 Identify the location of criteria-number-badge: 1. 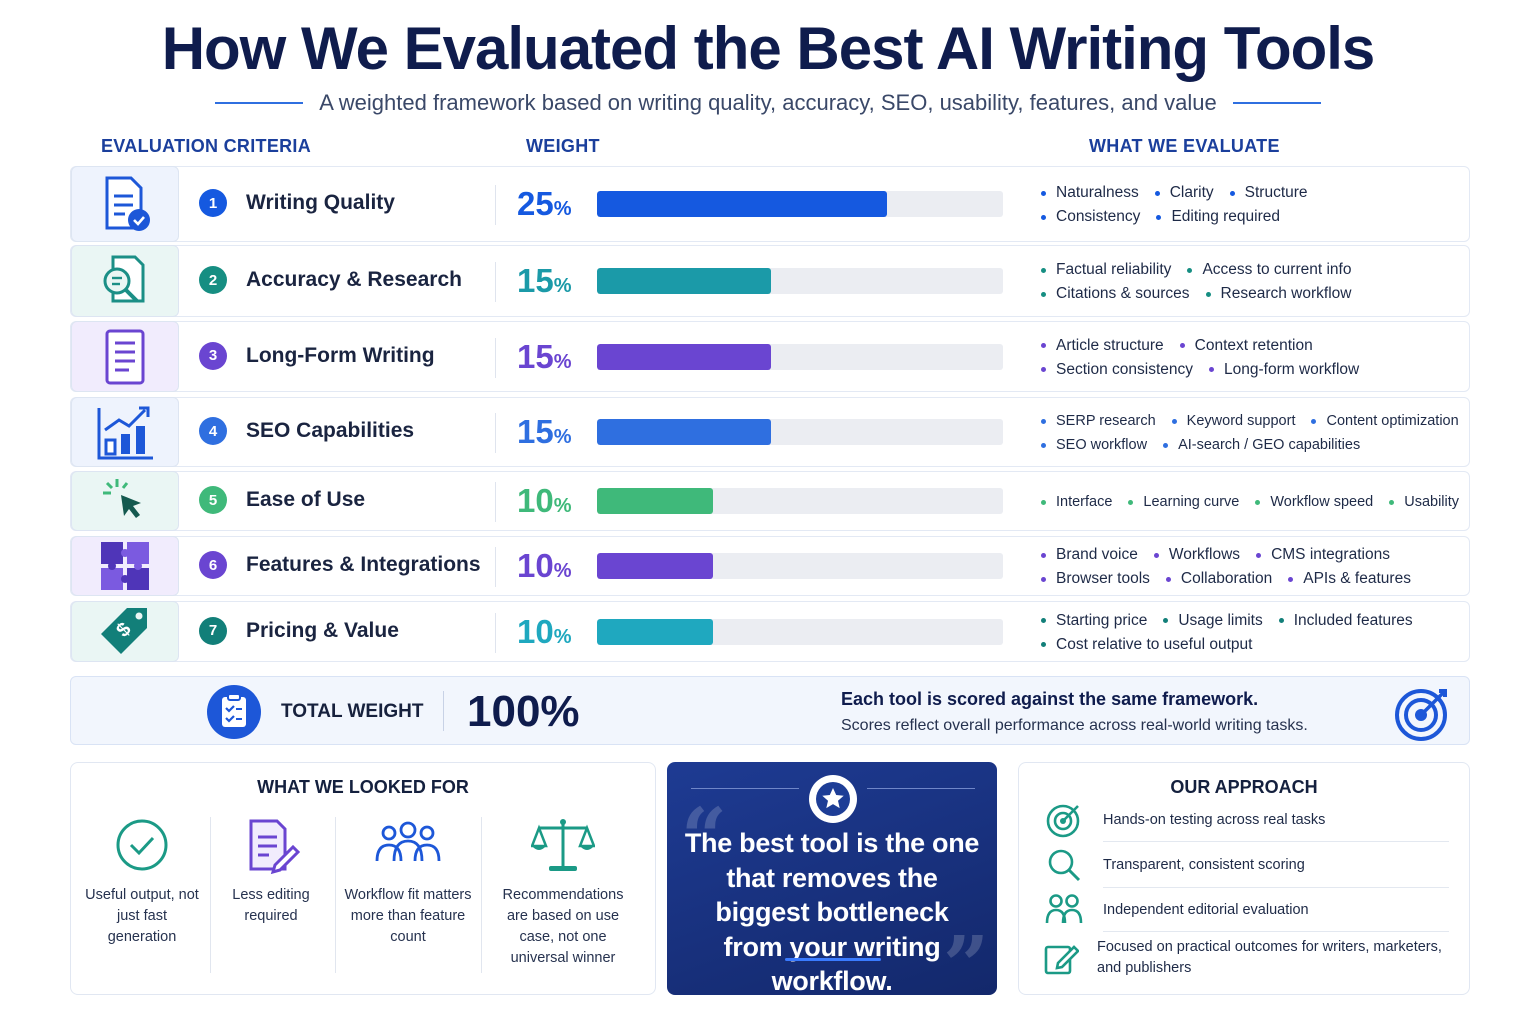
(213, 203).